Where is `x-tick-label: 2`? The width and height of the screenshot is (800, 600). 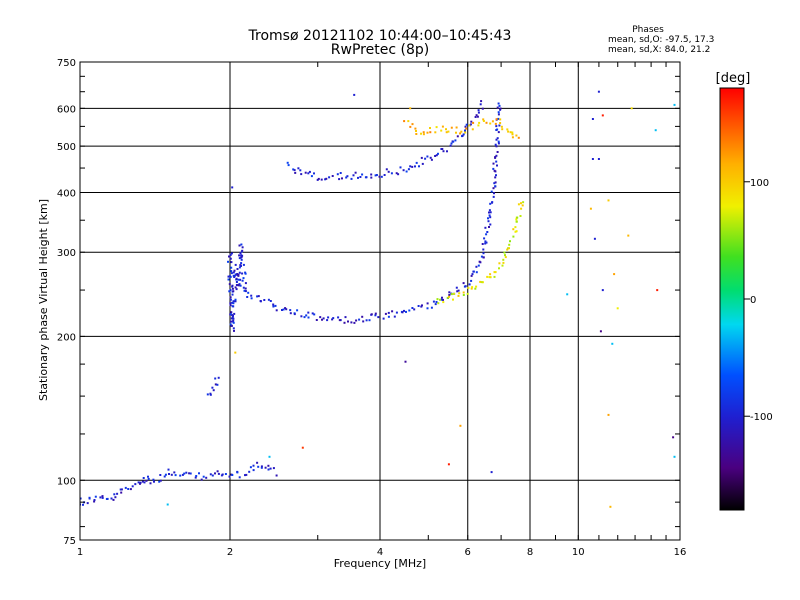
x-tick-label: 2 is located at coordinates (230, 552).